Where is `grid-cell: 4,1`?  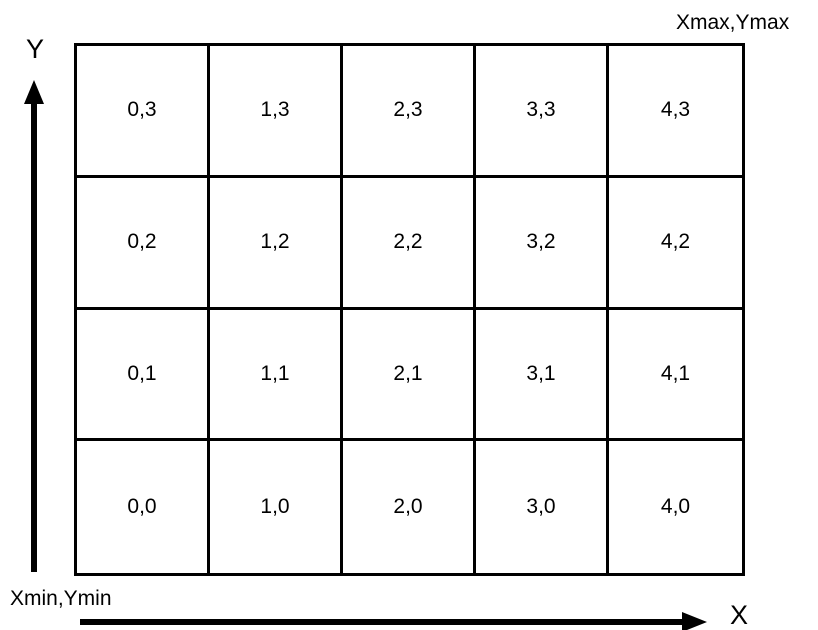 grid-cell: 4,1 is located at coordinates (675, 376).